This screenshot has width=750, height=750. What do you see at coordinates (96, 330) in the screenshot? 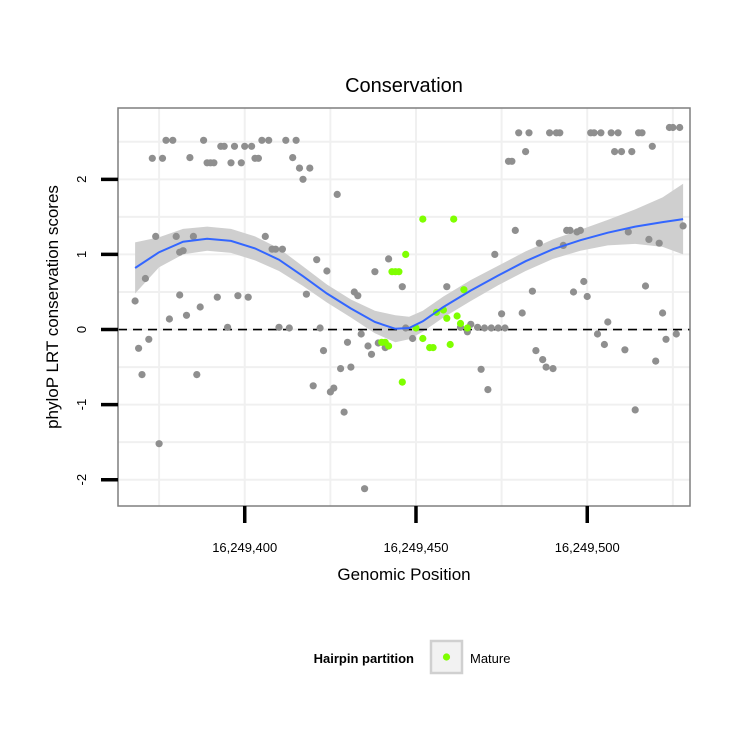
I see `y-axis: -2 -1 0 1 2` at bounding box center [96, 330].